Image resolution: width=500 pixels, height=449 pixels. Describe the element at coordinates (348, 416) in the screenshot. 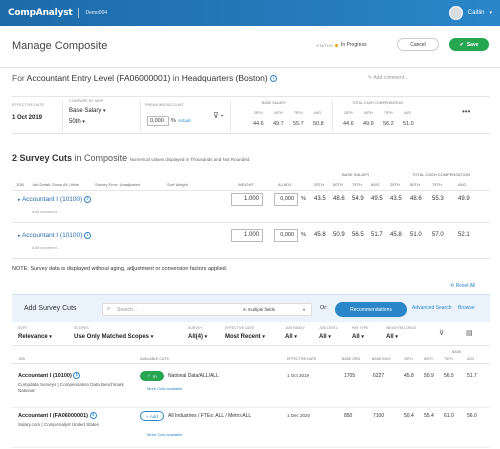

I see `base-orgs: 850` at that location.